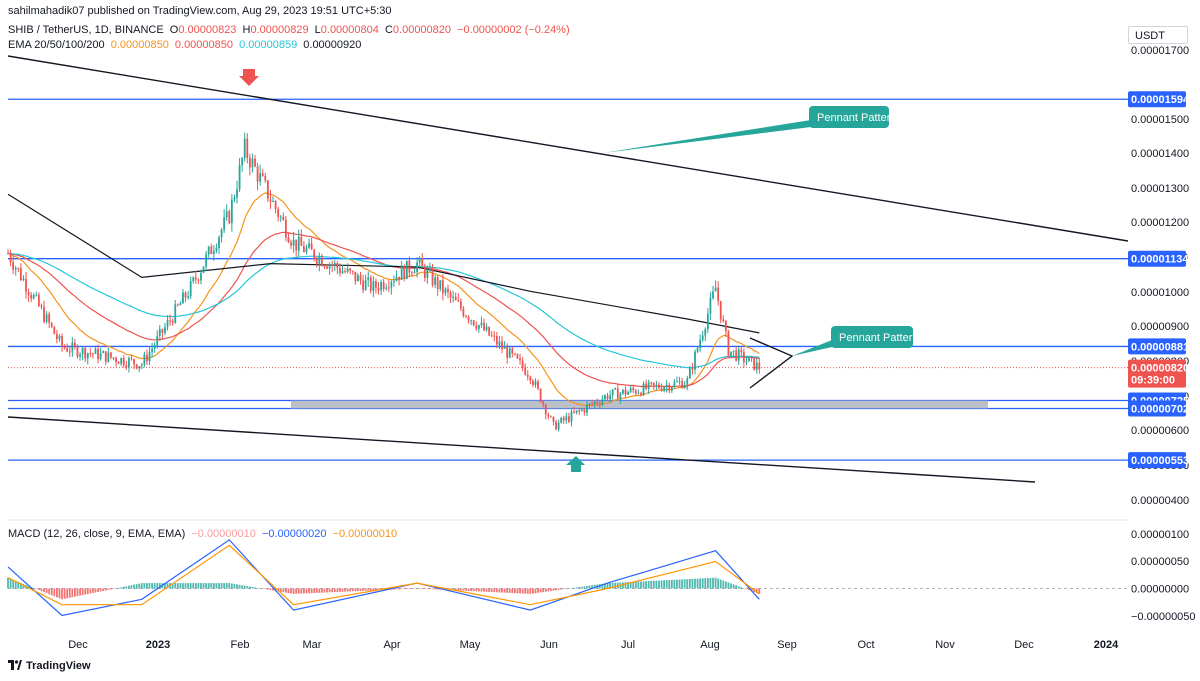  I want to click on x-tick-label: Aug, so click(710, 645).